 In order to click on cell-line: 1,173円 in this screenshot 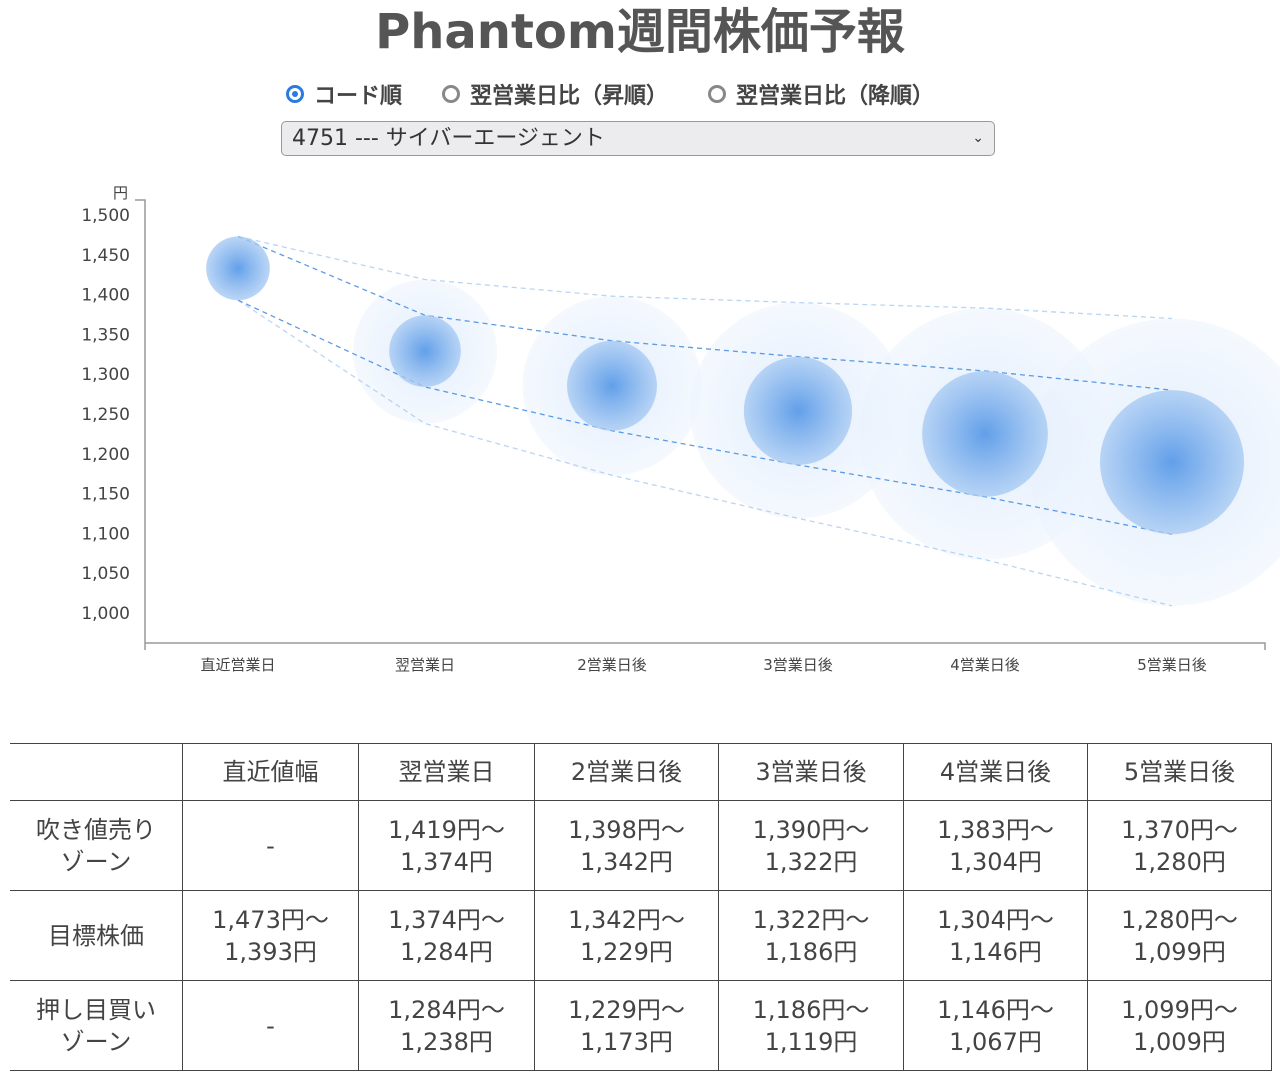, I will do `click(626, 1041)`.